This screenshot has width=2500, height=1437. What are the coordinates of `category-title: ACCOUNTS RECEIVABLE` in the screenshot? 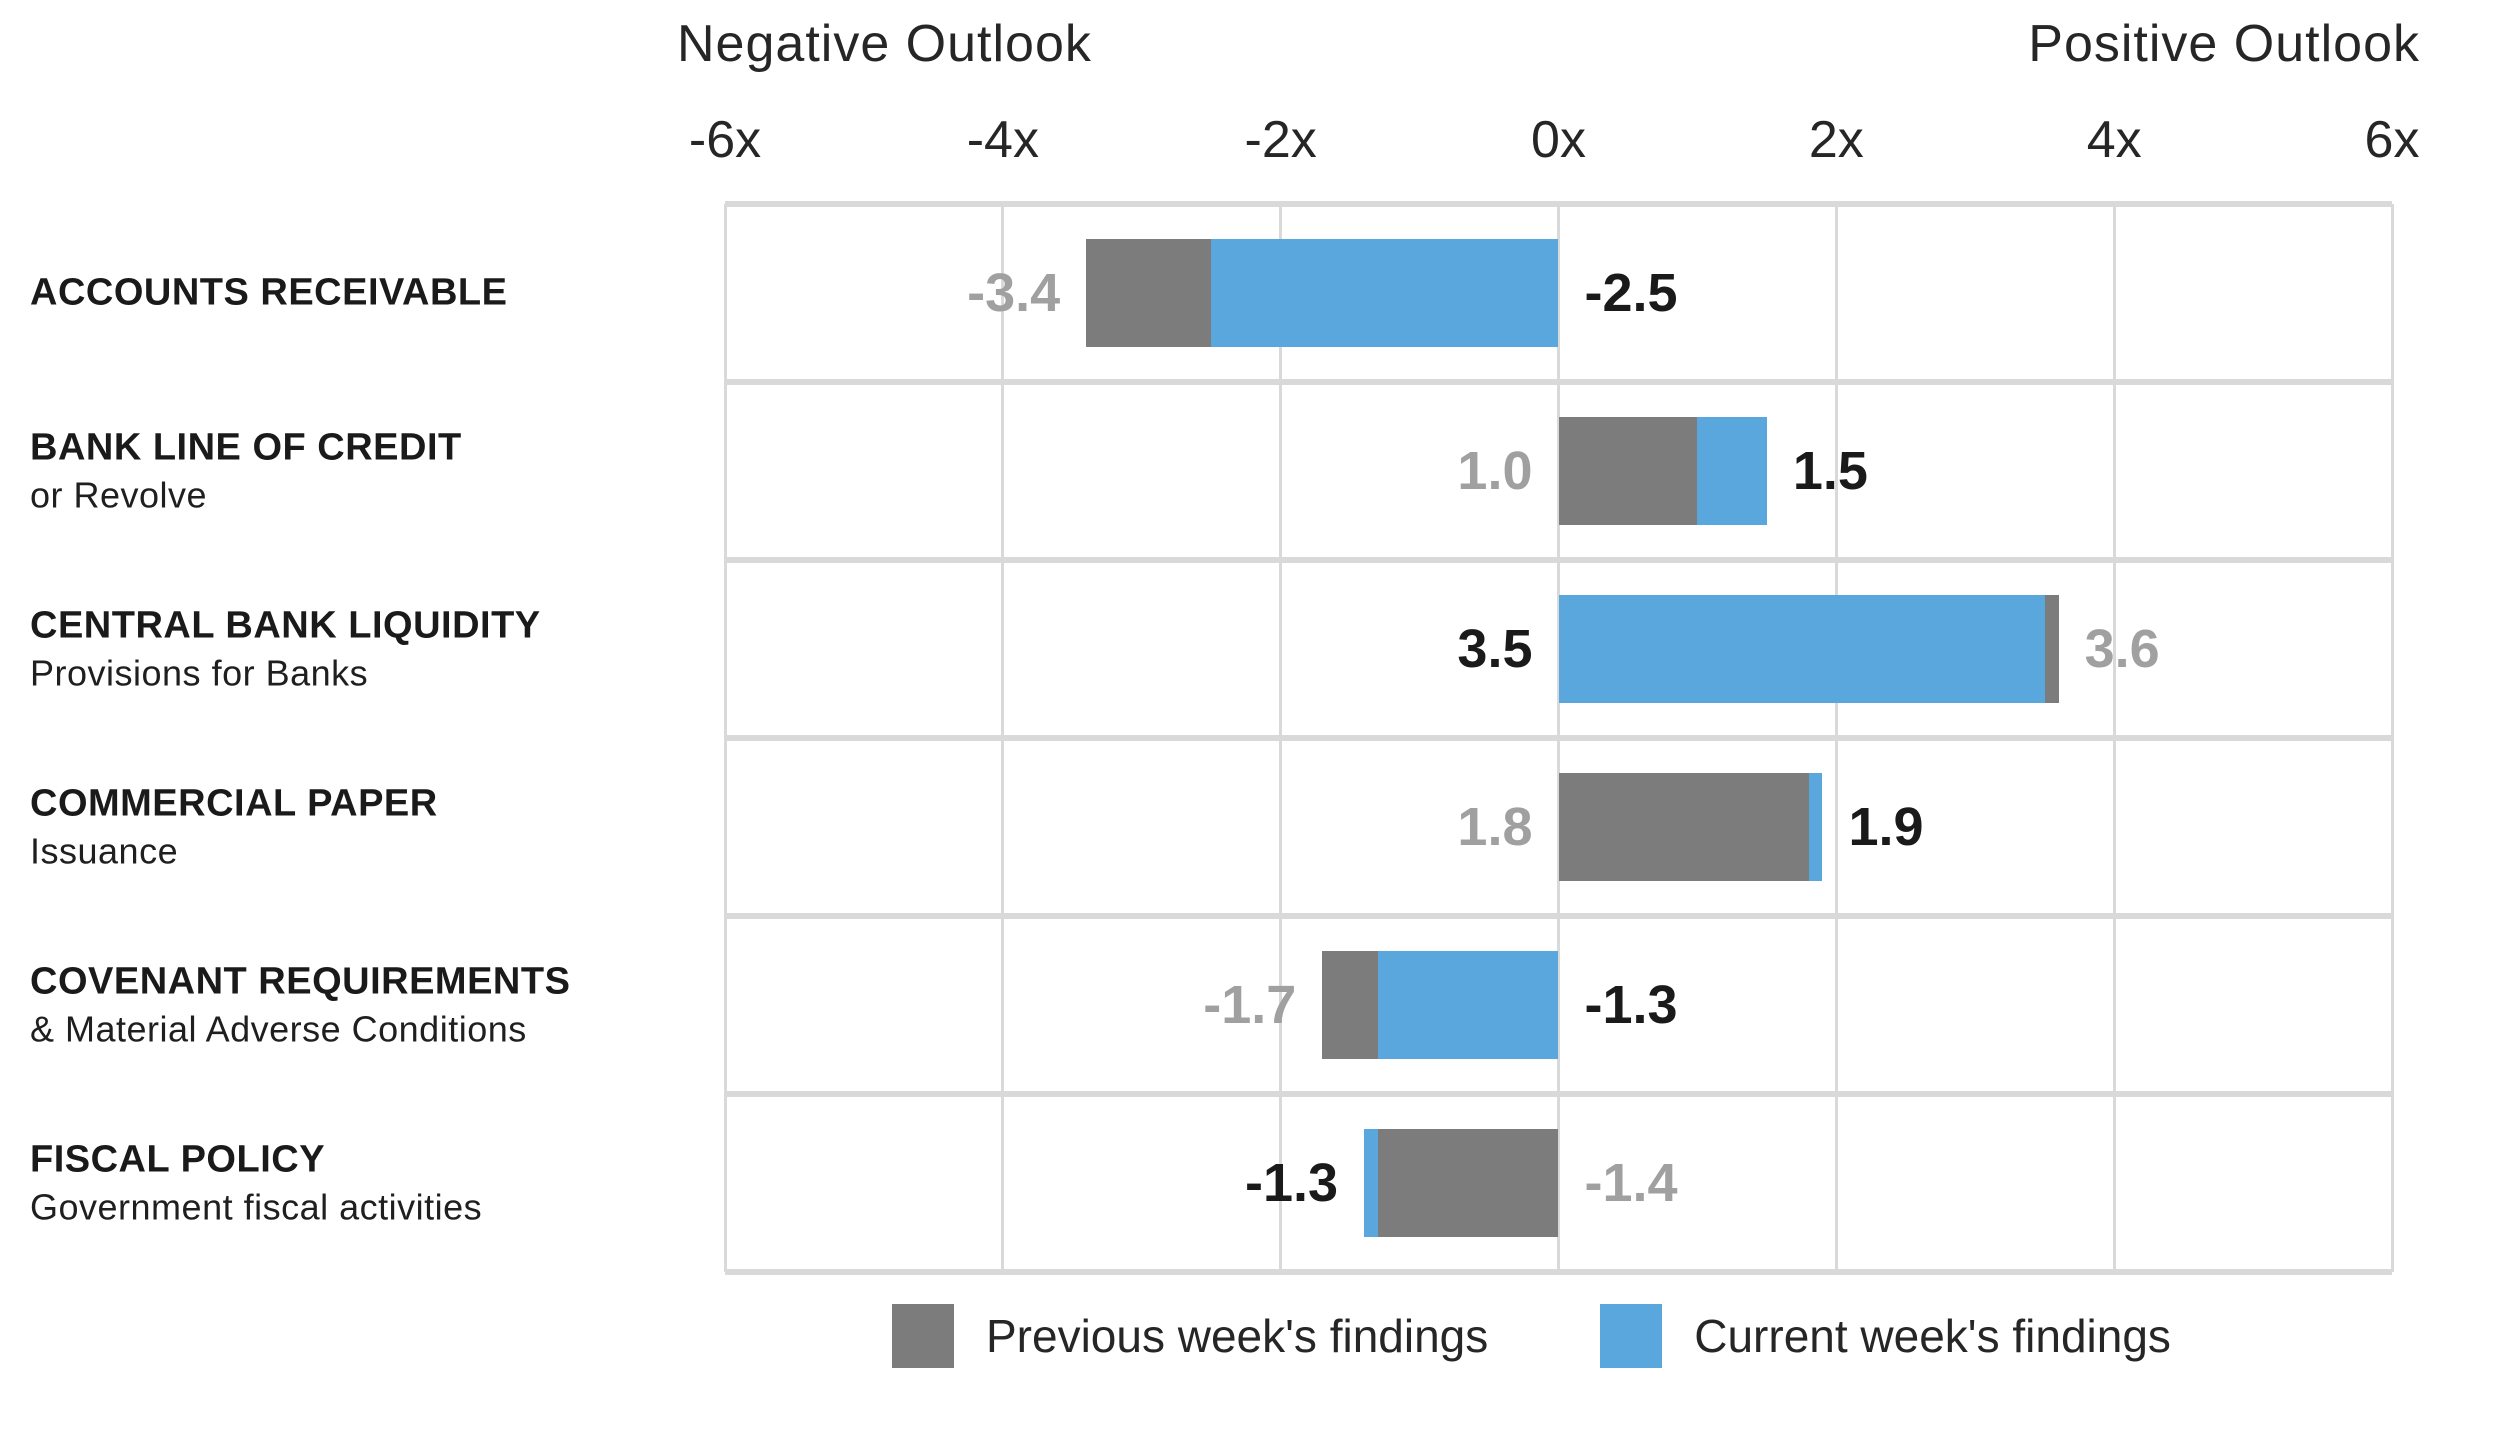 It's located at (269, 292).